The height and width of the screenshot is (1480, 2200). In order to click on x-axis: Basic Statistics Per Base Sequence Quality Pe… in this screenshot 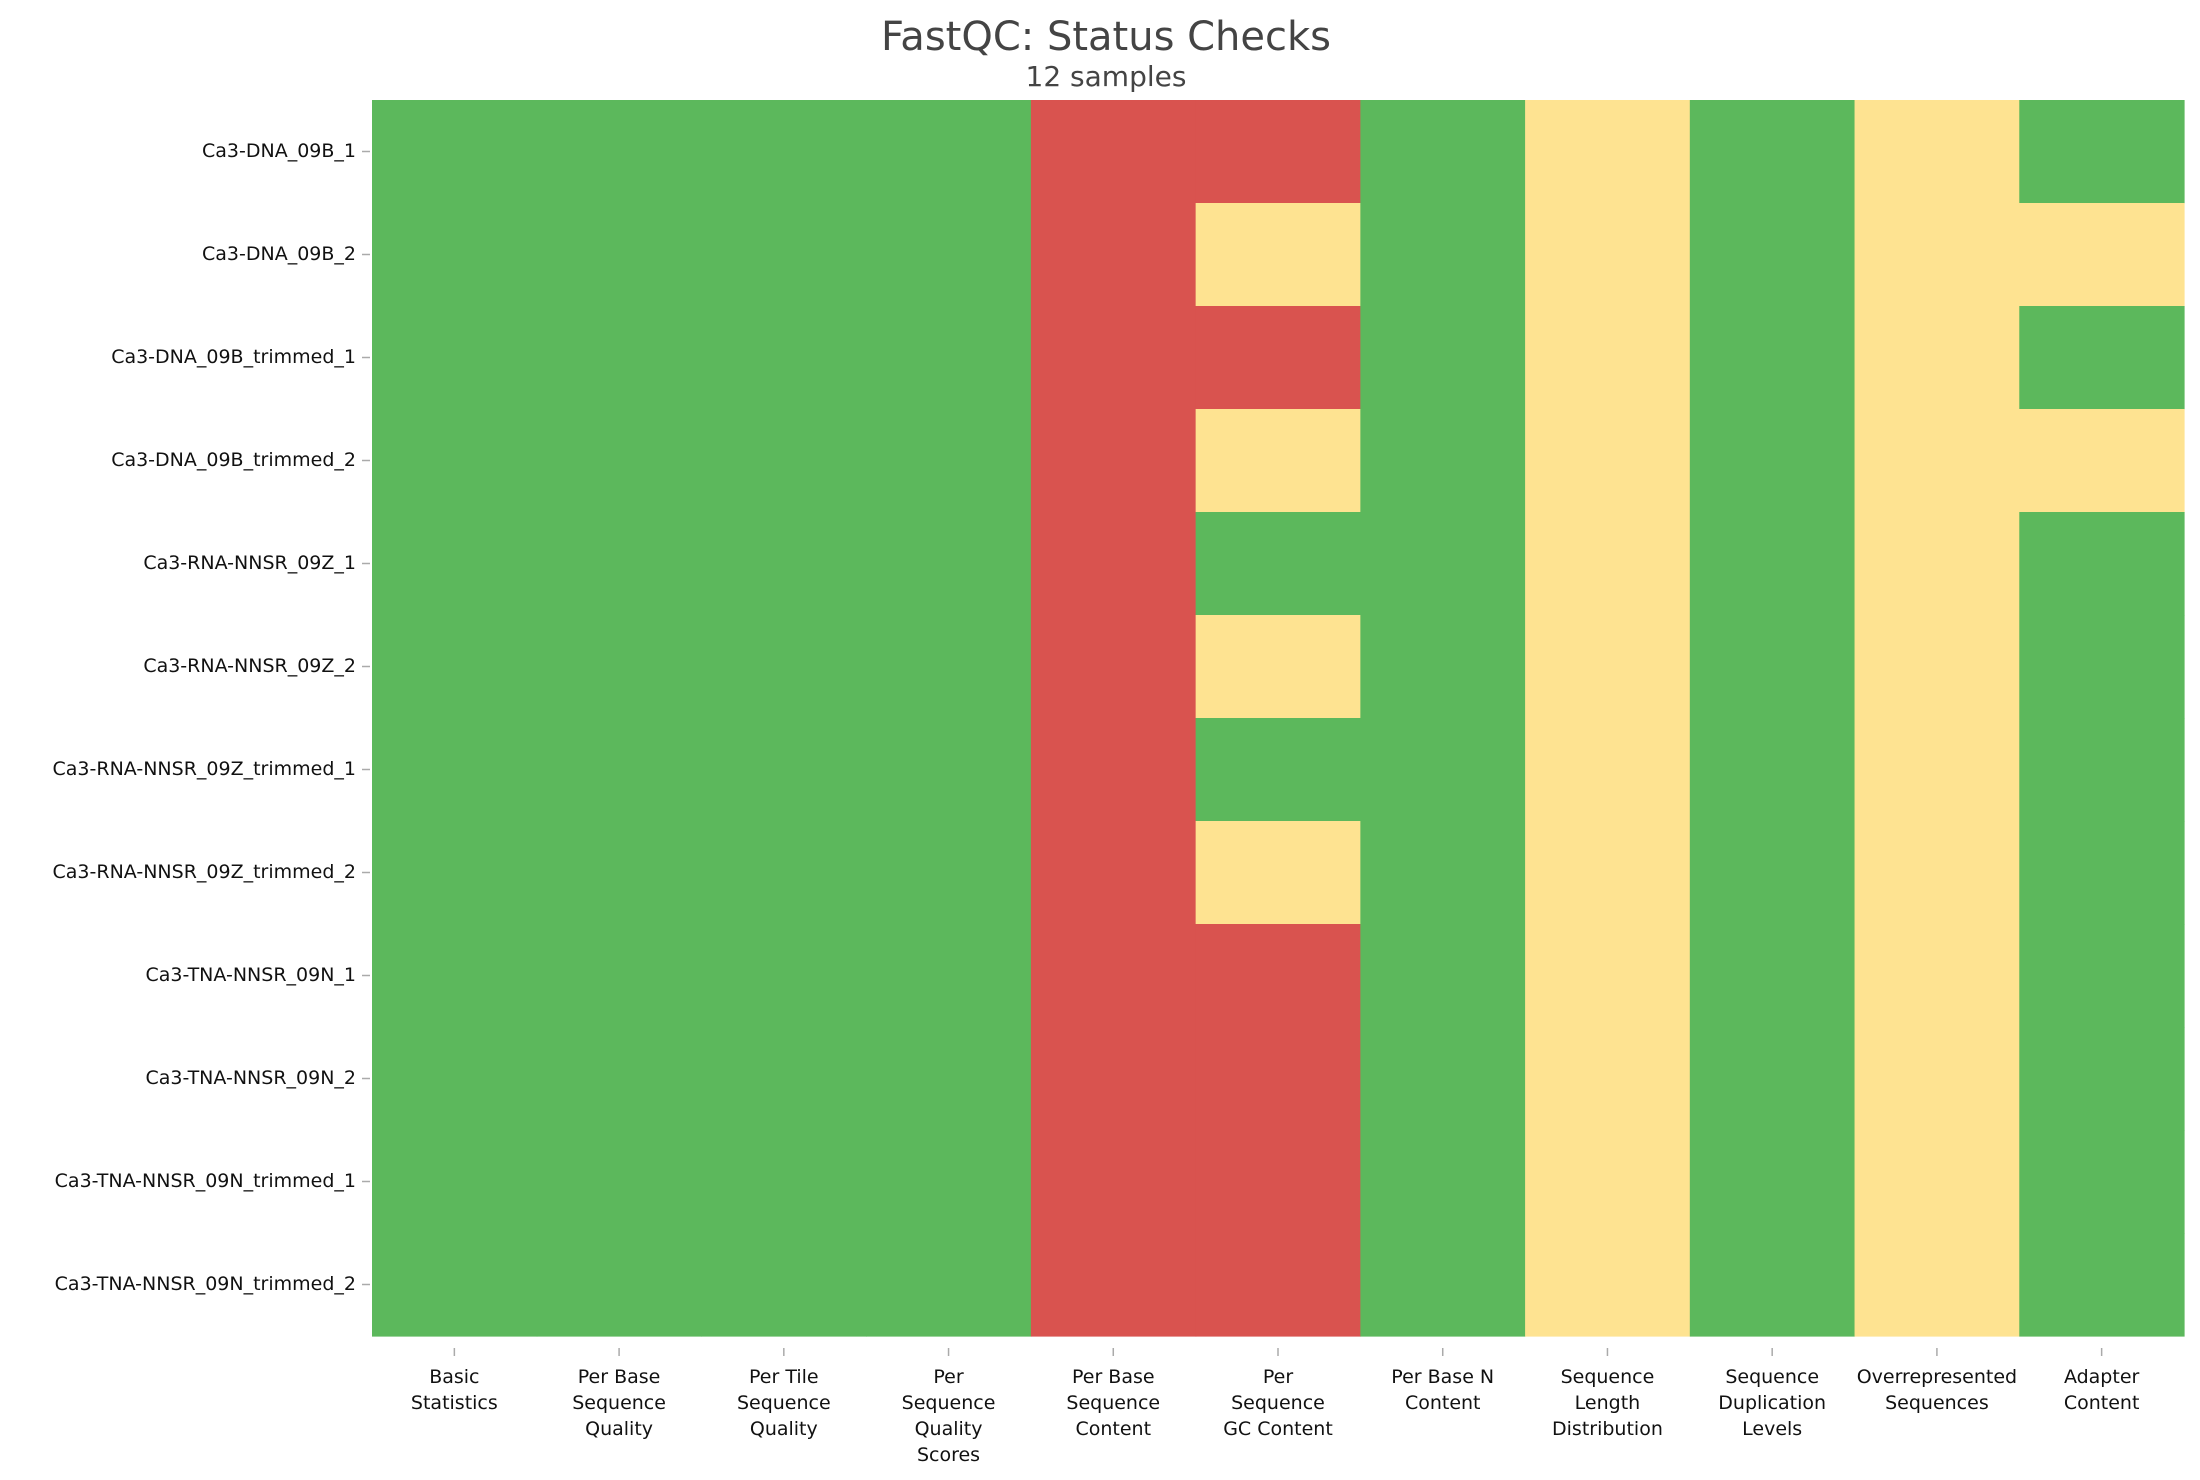, I will do `click(1275, 1407)`.